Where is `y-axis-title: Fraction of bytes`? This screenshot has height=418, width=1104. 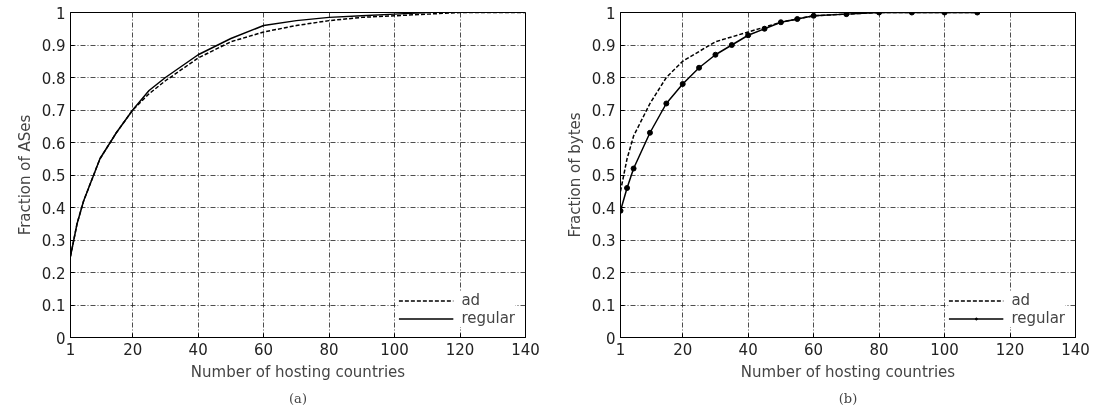
y-axis-title: Fraction of bytes is located at coordinates (574, 175).